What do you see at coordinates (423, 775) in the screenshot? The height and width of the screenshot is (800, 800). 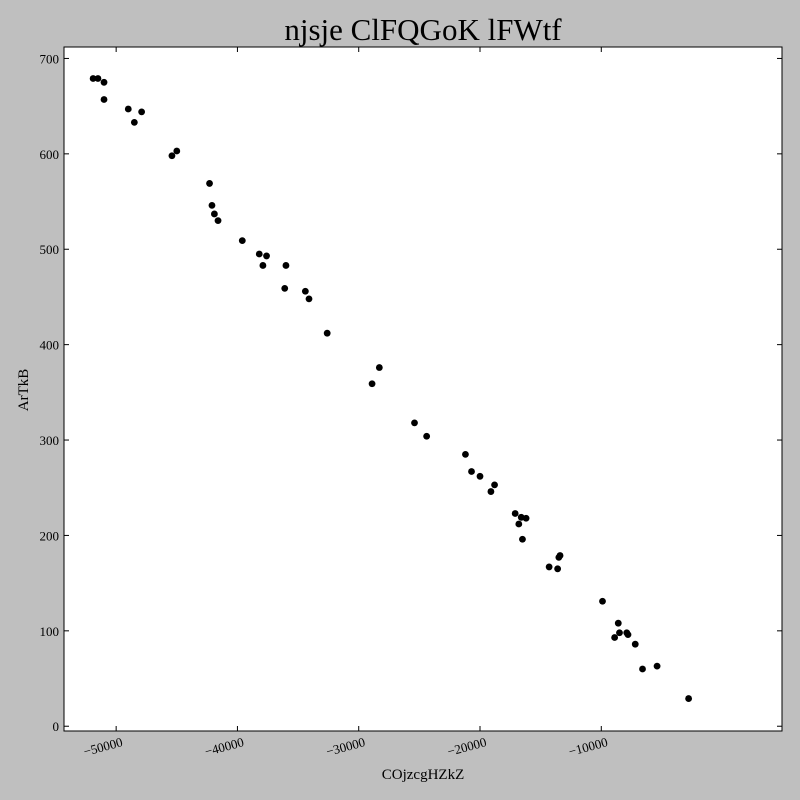 I see `x-axis-label: COjzcgHZkZ` at bounding box center [423, 775].